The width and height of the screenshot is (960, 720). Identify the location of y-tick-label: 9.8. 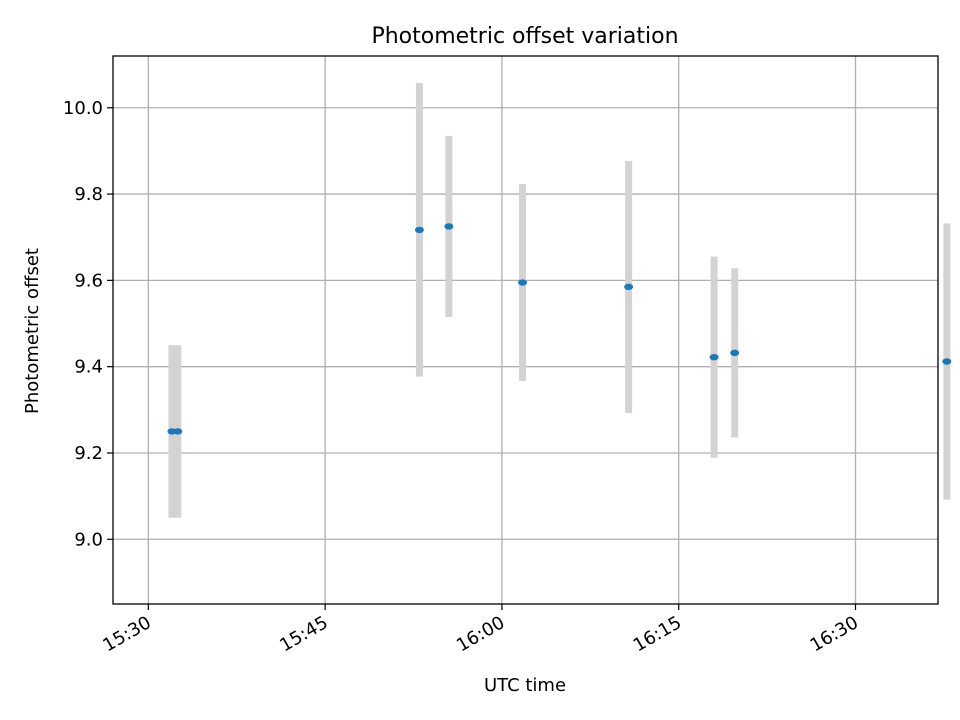
(88, 194).